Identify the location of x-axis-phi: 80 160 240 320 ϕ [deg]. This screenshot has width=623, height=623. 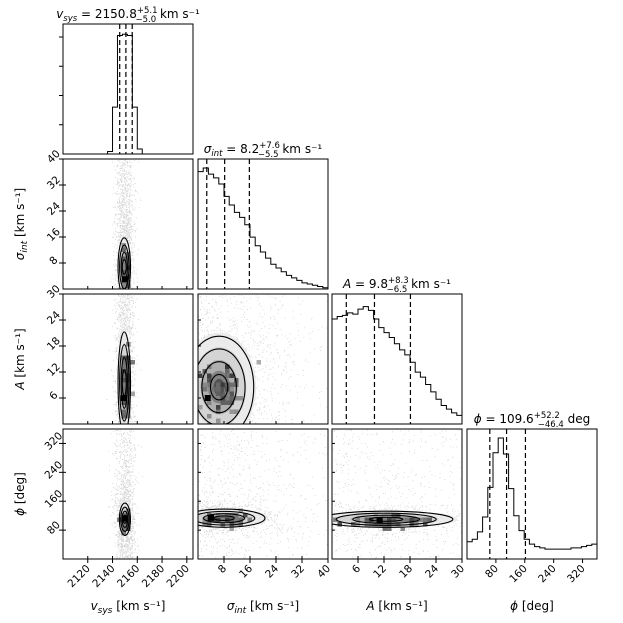
(535, 586).